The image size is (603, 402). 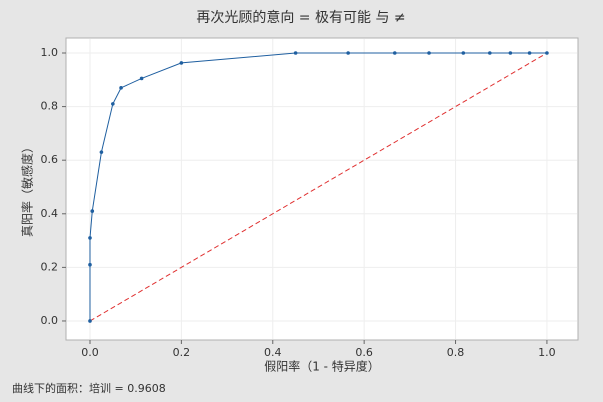 I want to click on x-tick-label: 0.8, so click(x=456, y=352).